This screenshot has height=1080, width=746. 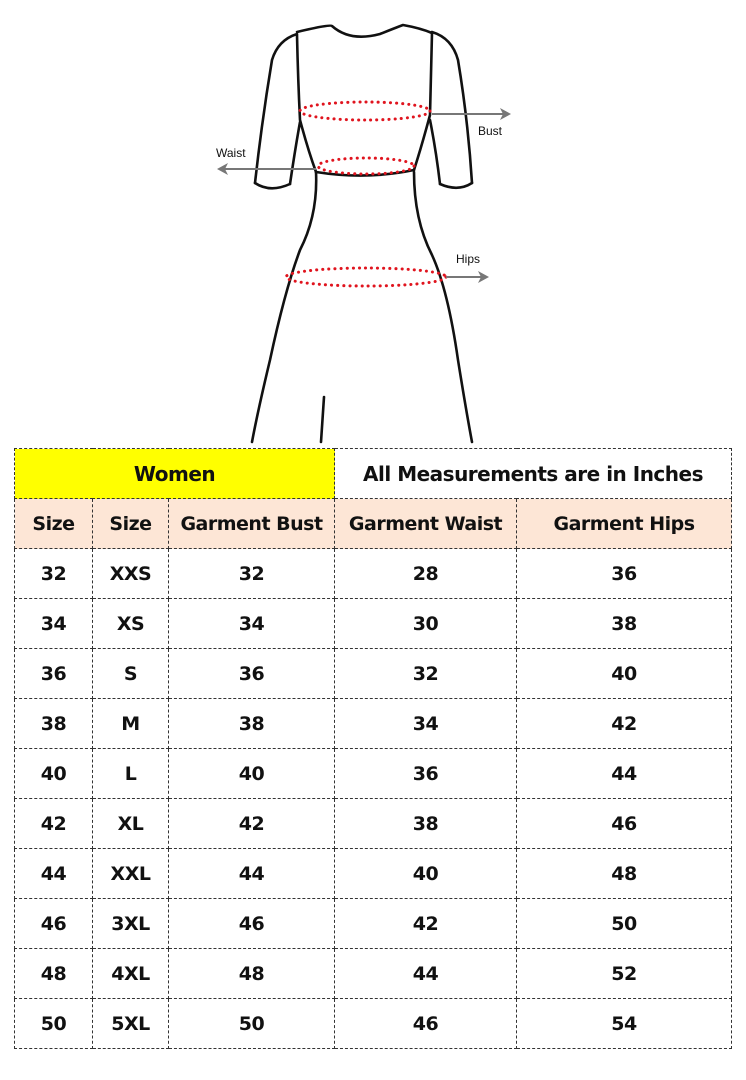 What do you see at coordinates (130, 873) in the screenshot?
I see `table-cell: XXL` at bounding box center [130, 873].